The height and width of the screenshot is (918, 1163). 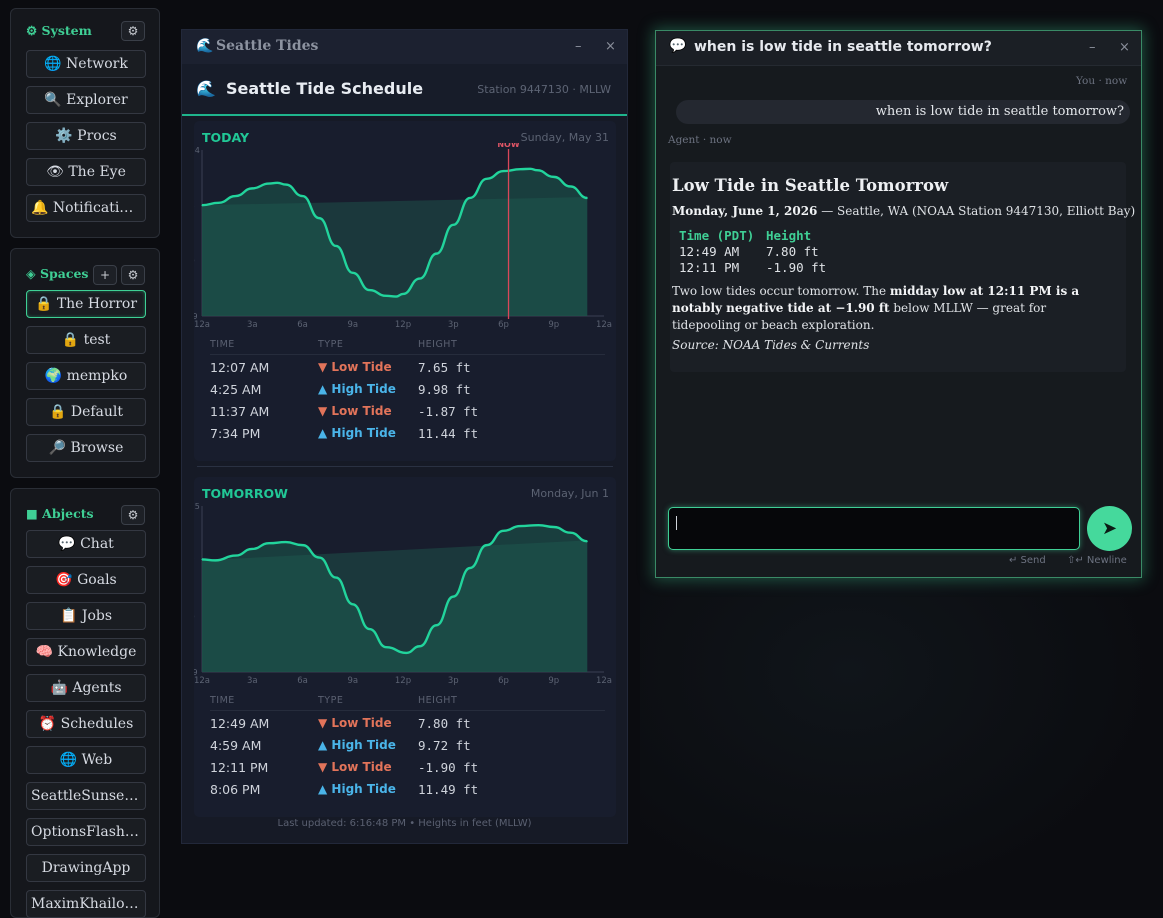 What do you see at coordinates (444, 745) in the screenshot?
I see `tide-height: 9.72 ft` at bounding box center [444, 745].